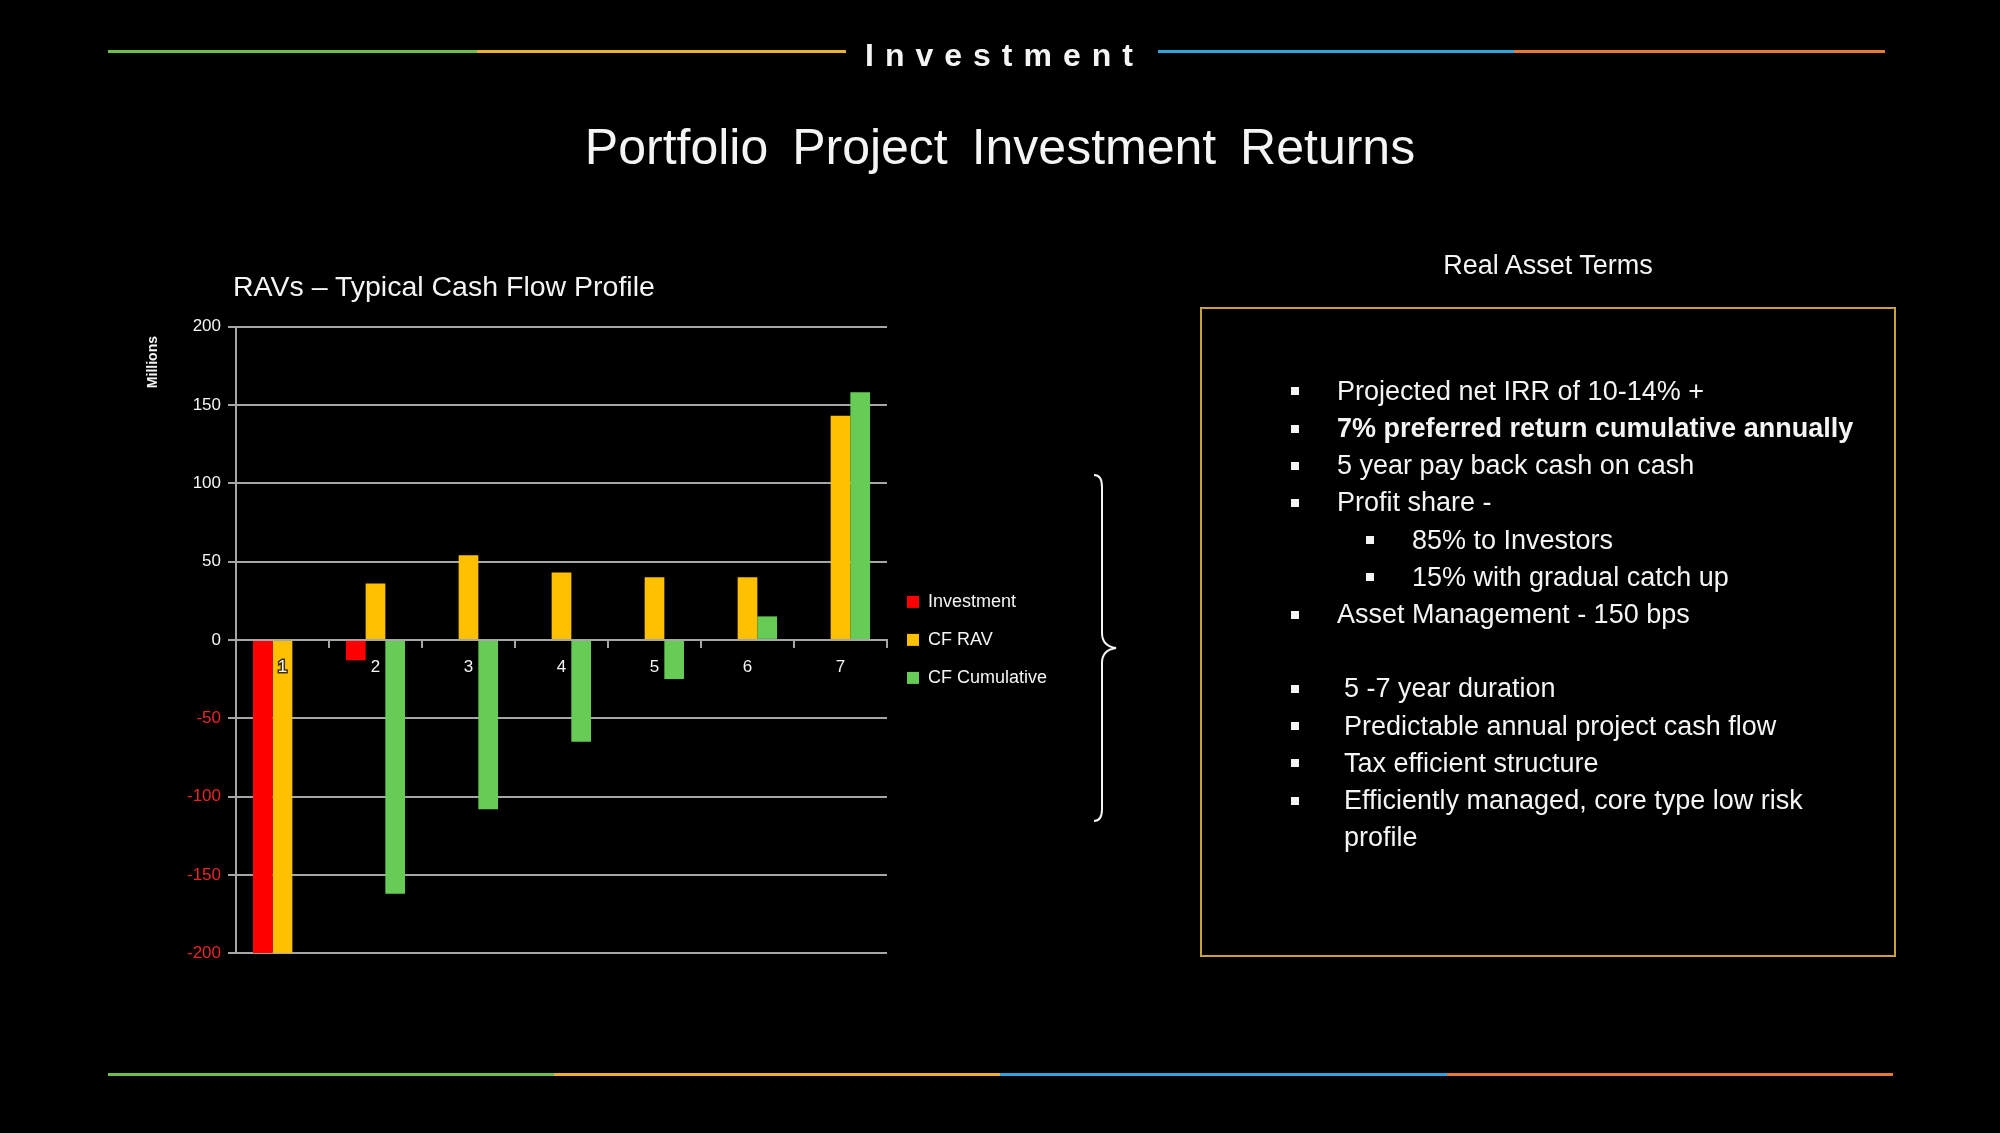  Describe the element at coordinates (1548, 265) in the screenshot. I see `text: Real Asset Terms` at that location.